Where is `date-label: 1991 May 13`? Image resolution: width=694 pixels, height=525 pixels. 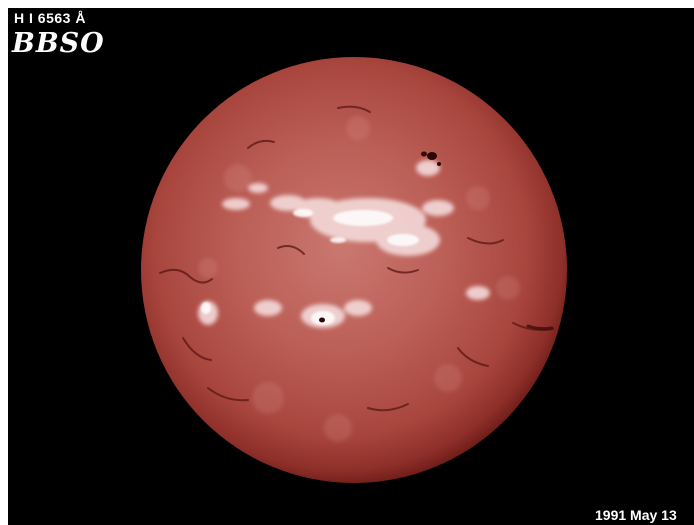
date-label: 1991 May 13 is located at coordinates (636, 515).